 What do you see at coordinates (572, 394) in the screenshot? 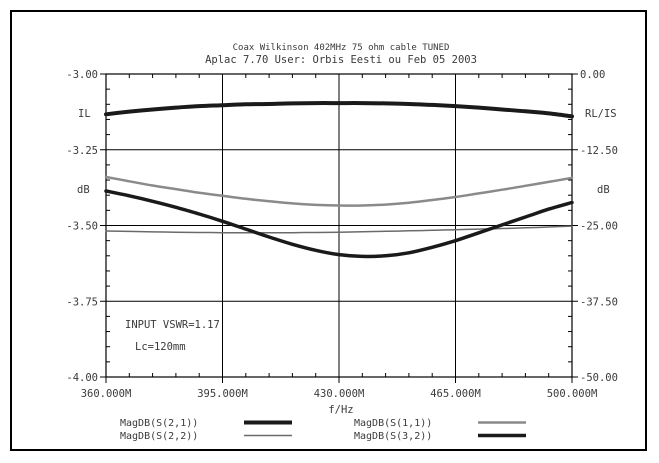
I see `x-tick-label: 500.000M` at bounding box center [572, 394].